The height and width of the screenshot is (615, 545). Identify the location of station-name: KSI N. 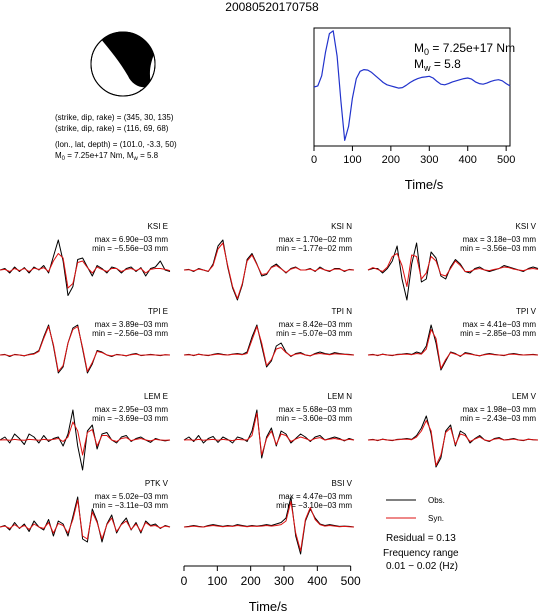
(341, 226).